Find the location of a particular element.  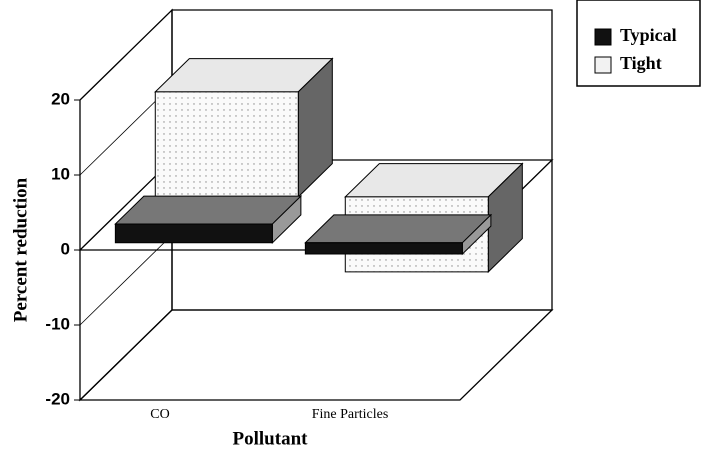

floor is located at coordinates (316, 355).